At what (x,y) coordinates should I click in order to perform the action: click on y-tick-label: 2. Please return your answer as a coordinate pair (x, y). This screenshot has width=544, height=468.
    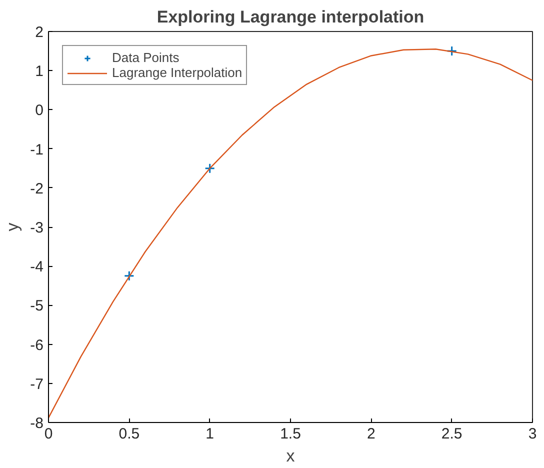
    Looking at the image, I should click on (39, 32).